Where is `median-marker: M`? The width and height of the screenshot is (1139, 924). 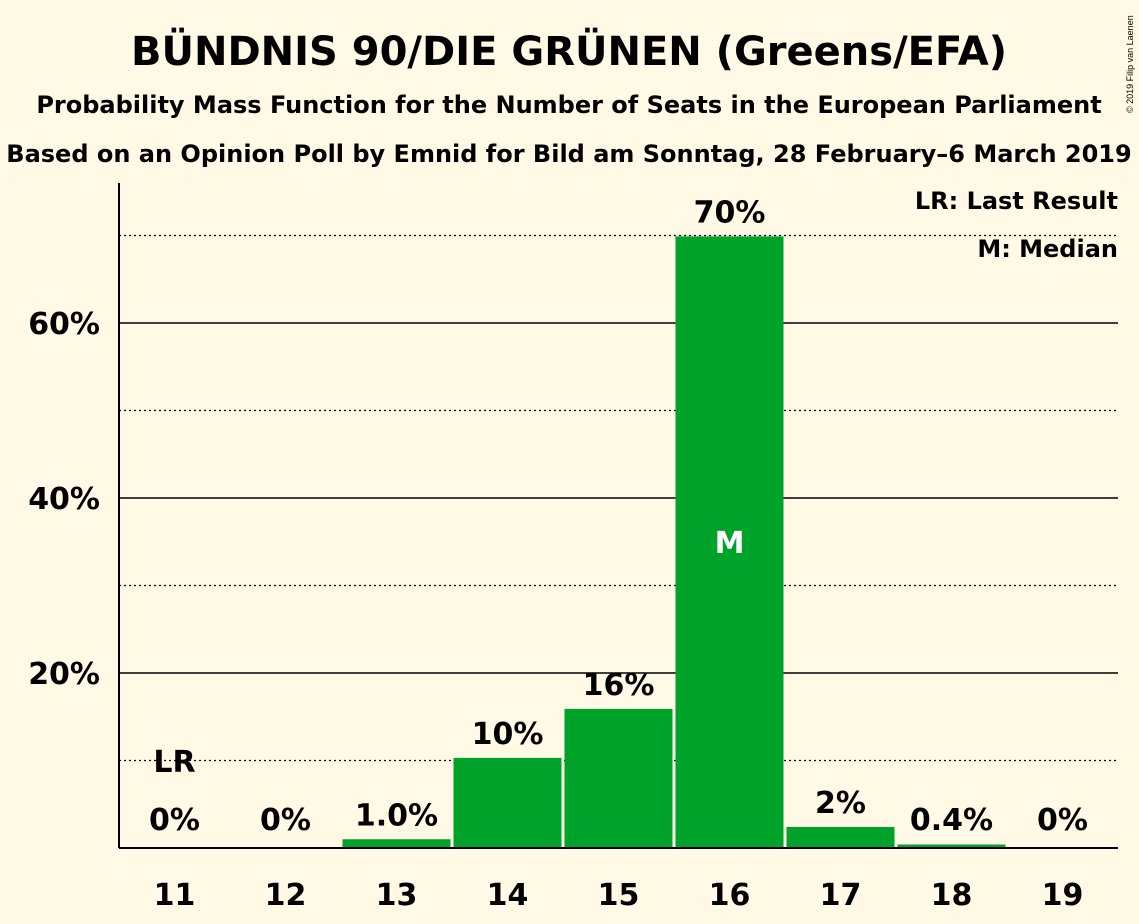
median-marker: M is located at coordinates (730, 543).